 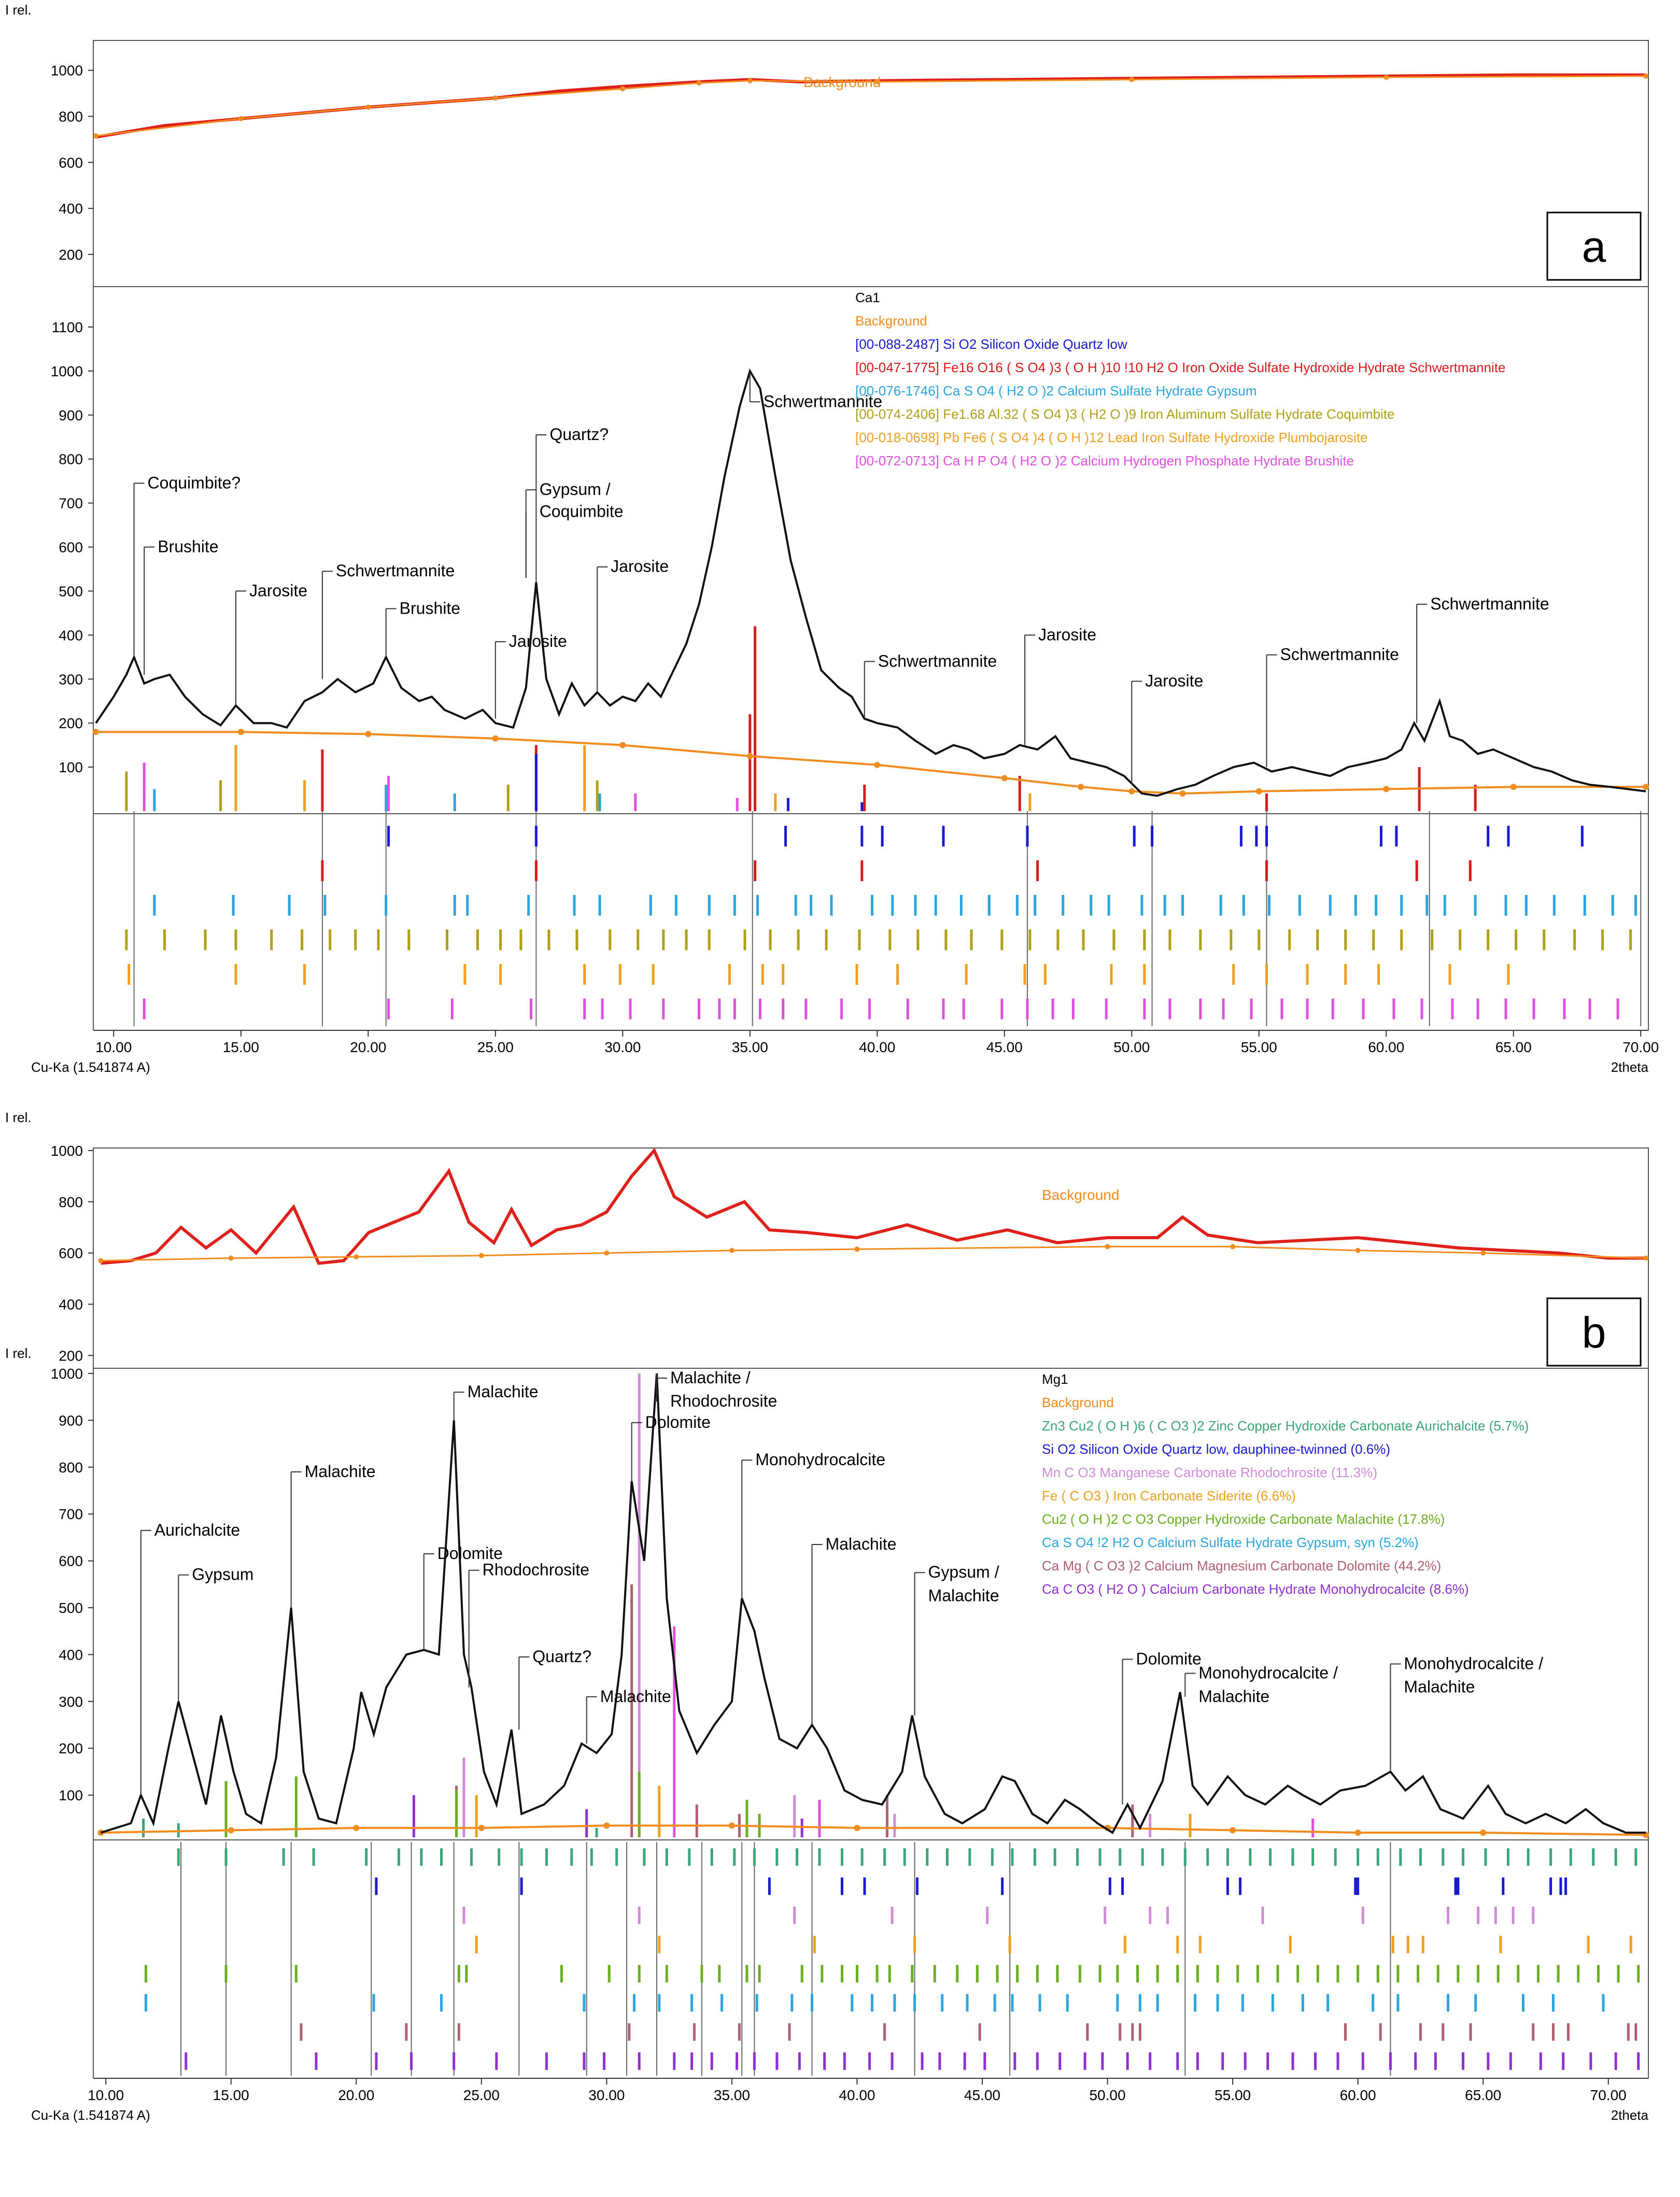 What do you see at coordinates (195, 482) in the screenshot?
I see `annotation-label: Coquimbite?` at bounding box center [195, 482].